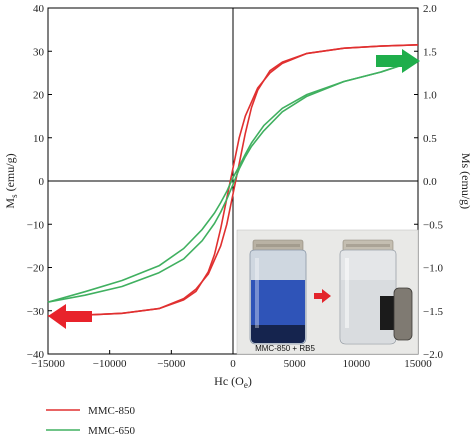 The width and height of the screenshot is (474, 438). I want to click on y-right-tick-label: −1.5, so click(433, 312).